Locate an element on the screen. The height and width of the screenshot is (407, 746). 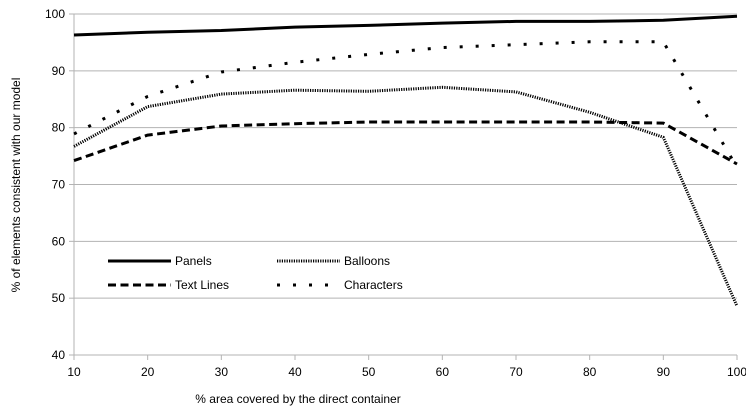
legend-label-balloons: Balloons is located at coordinates (367, 261).